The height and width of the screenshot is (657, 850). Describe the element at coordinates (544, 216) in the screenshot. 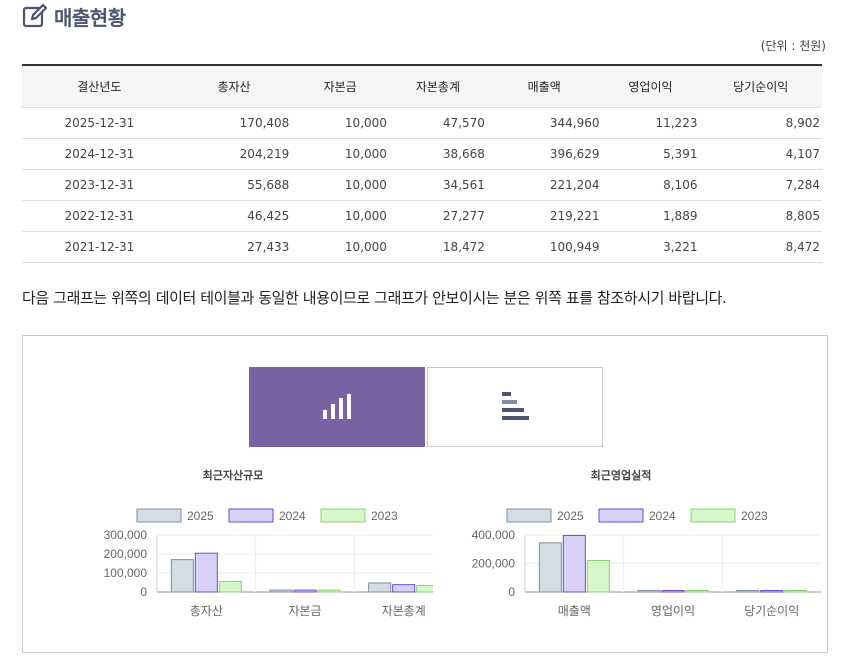

I see `table-cell: 219,221` at that location.